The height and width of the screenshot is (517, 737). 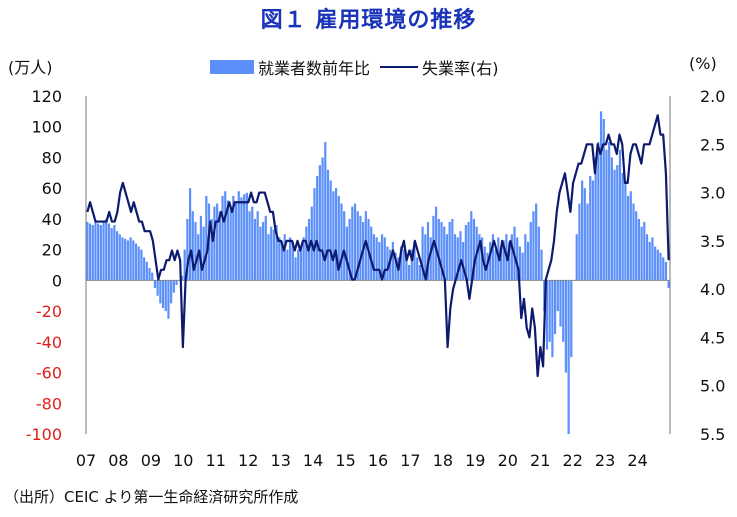 What do you see at coordinates (712, 289) in the screenshot?
I see `right-tick-label: 4.0` at bounding box center [712, 289].